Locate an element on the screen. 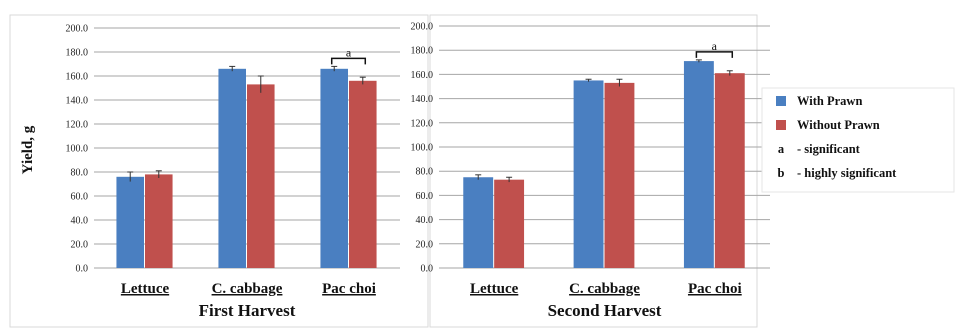  legend-frame is located at coordinates (858, 140).